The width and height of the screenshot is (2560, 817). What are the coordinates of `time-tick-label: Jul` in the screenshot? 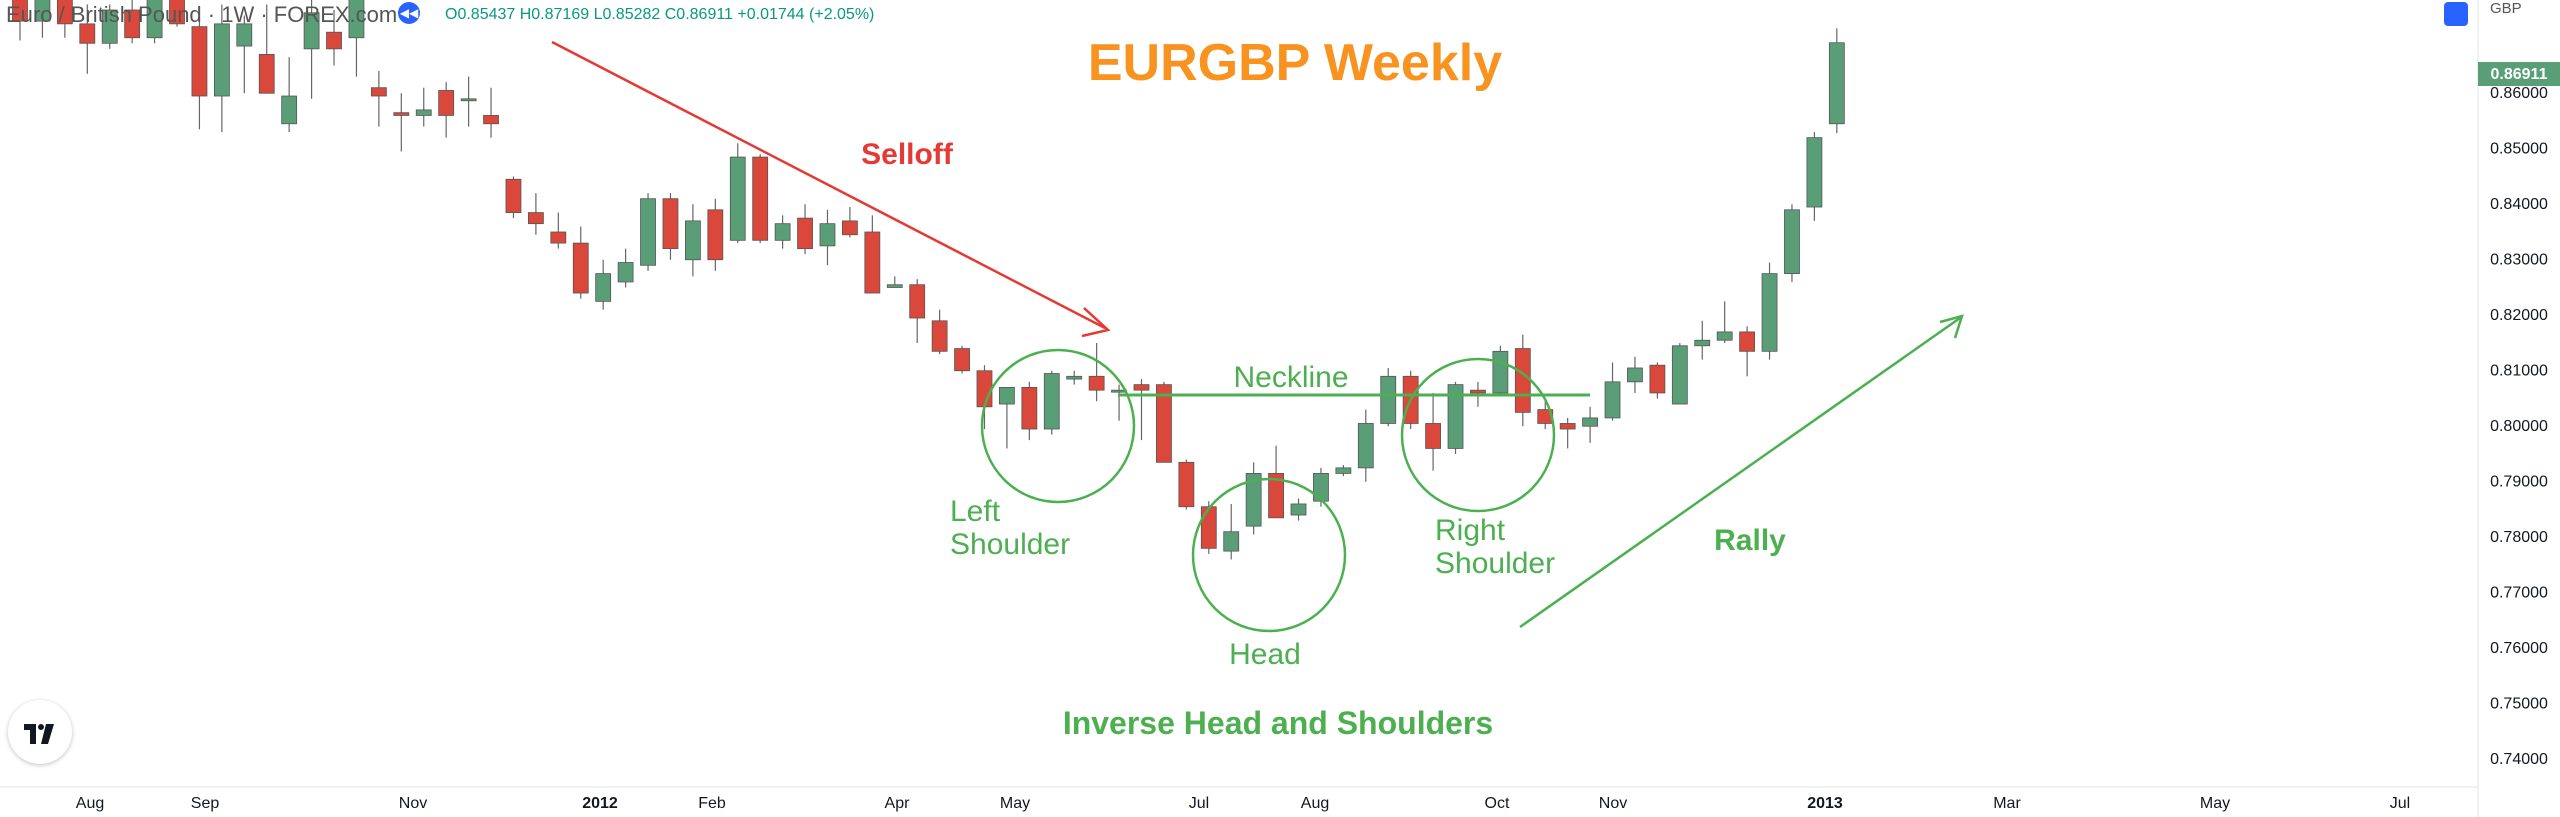 It's located at (1199, 803).